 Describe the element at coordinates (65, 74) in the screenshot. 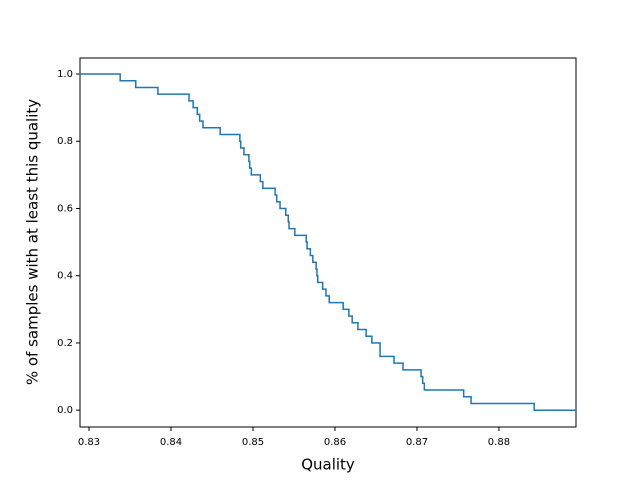

I see `y-tick-label: 1.0` at that location.